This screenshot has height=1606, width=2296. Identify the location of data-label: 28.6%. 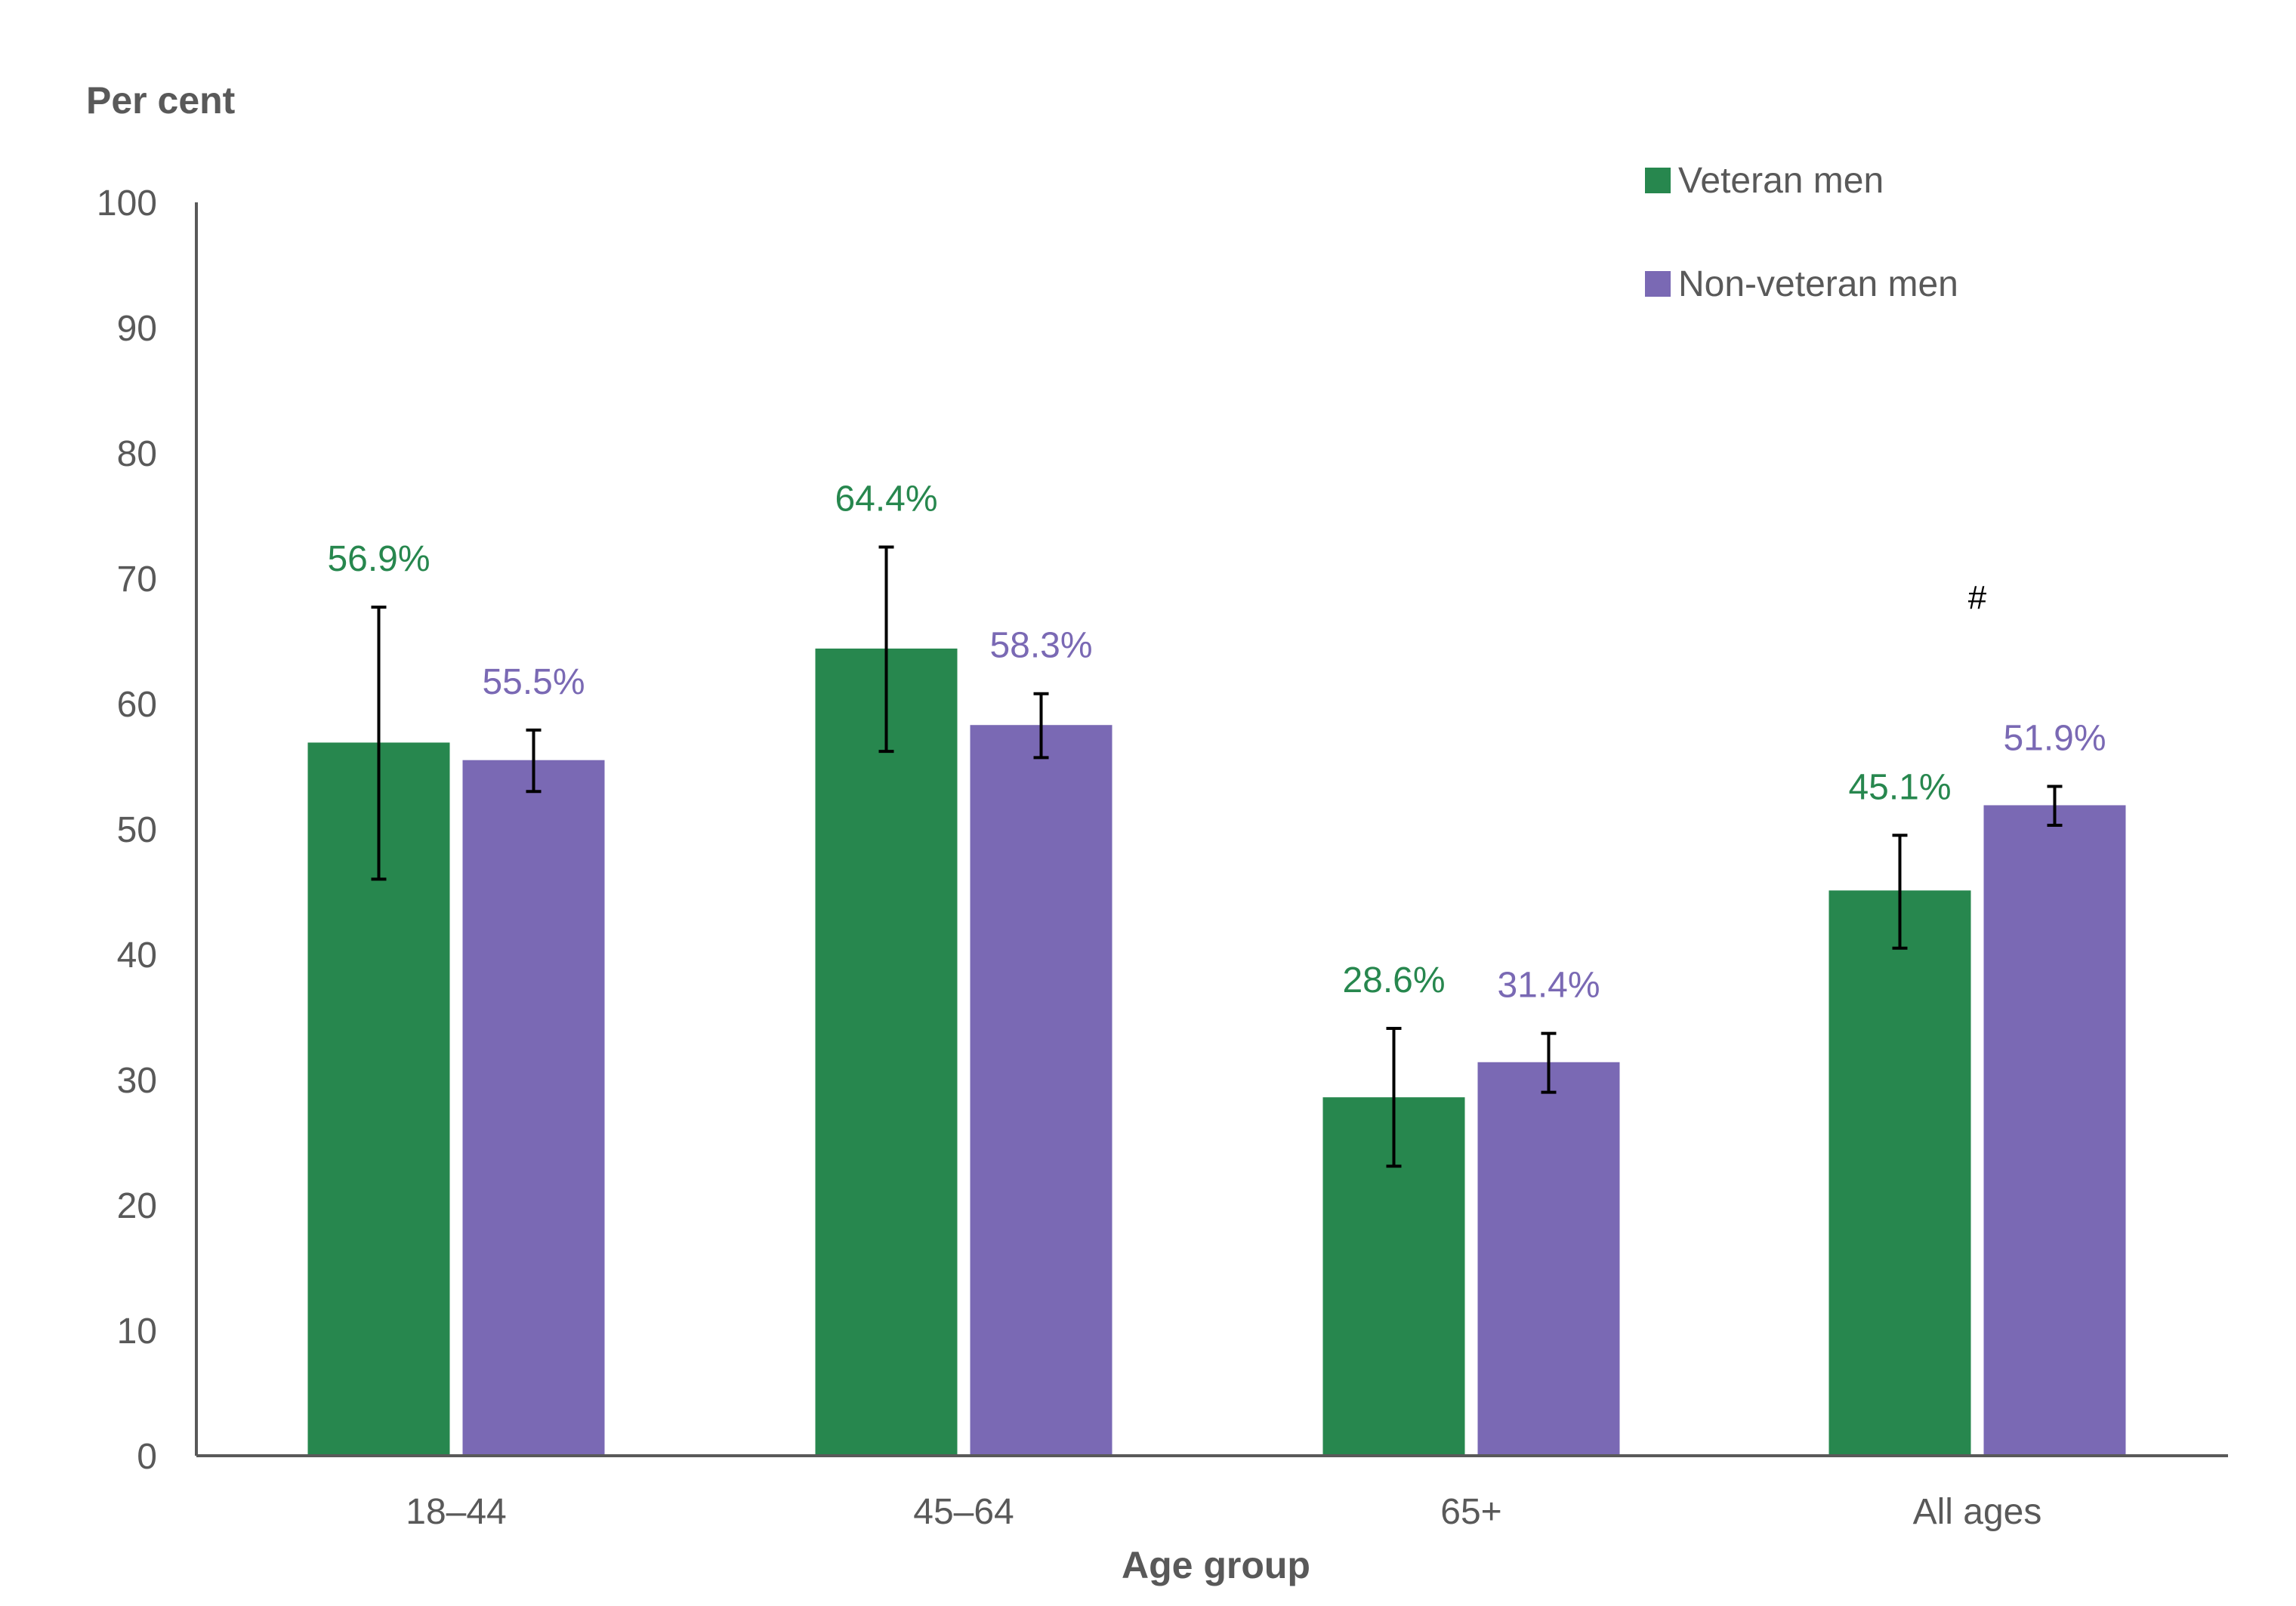
(1393, 980).